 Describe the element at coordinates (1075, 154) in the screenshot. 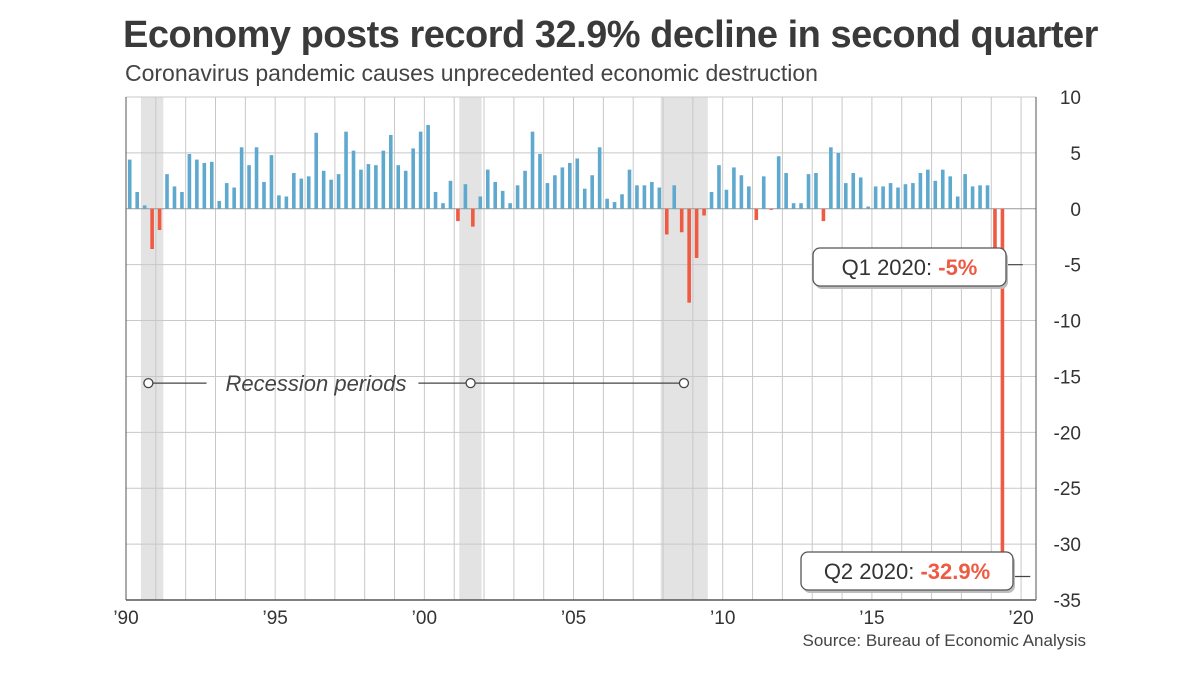

I see `y-tick-label: 5` at that location.